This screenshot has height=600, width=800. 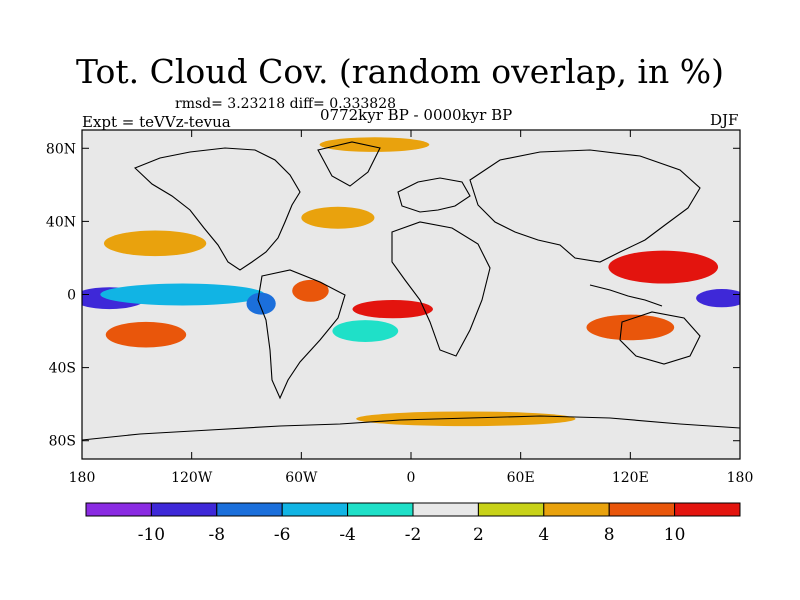 What do you see at coordinates (301, 478) in the screenshot?
I see `x-tick-label: 60W` at bounding box center [301, 478].